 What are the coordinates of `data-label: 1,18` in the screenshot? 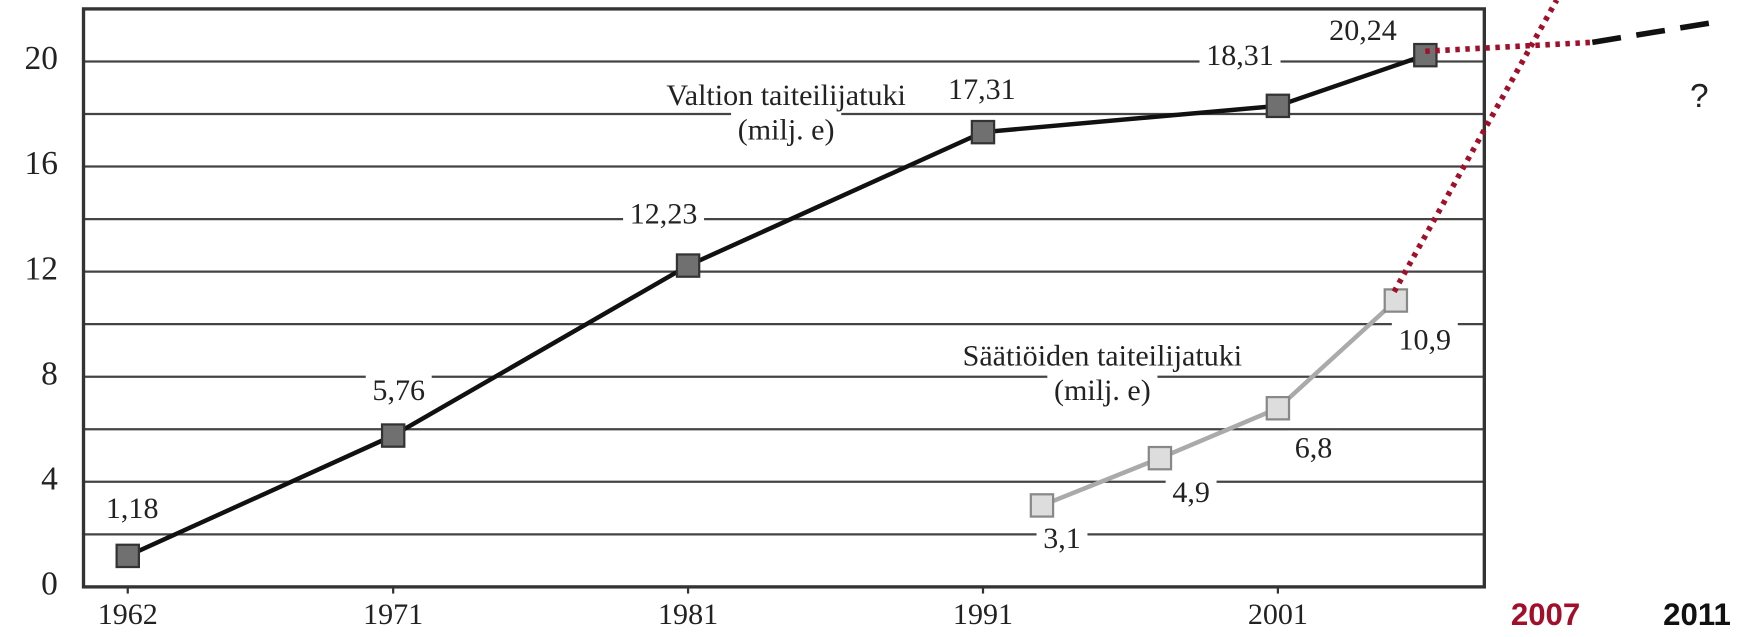 It's located at (132, 508).